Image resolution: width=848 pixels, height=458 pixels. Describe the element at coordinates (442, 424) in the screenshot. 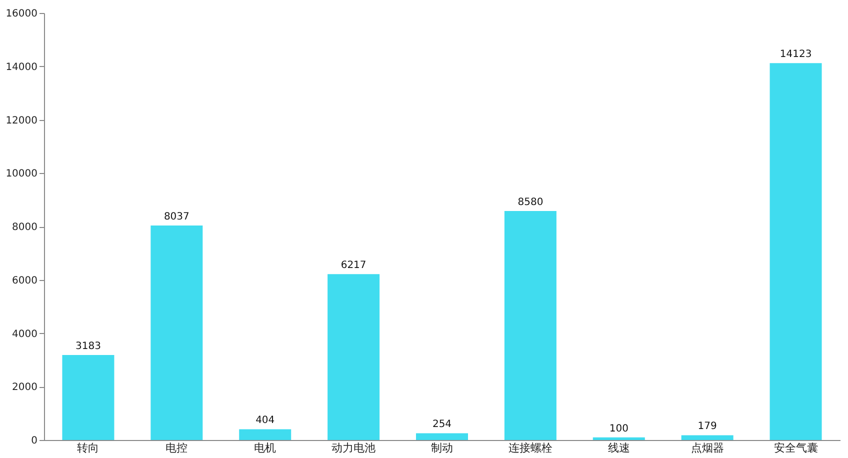

I see `data-label: 254` at that location.